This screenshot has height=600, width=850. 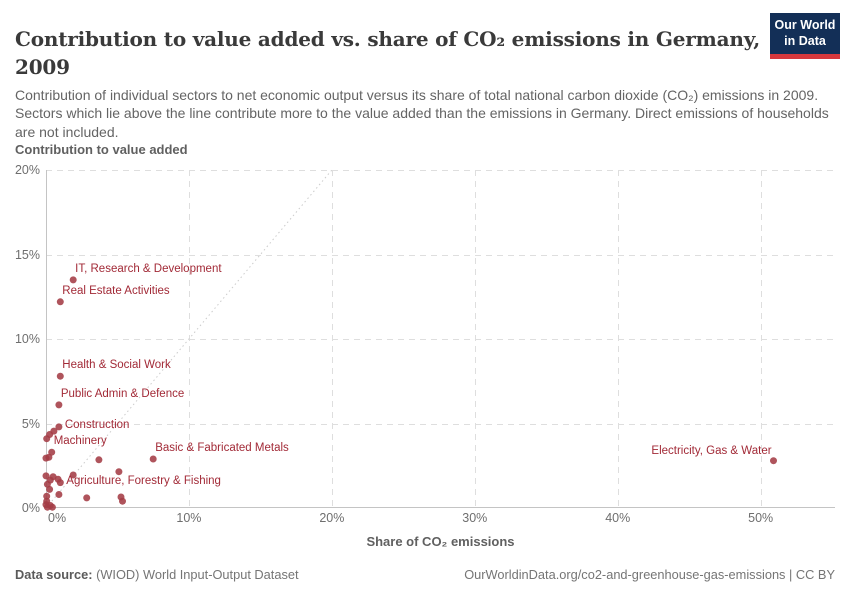 I want to click on x-tick-label: 50%, so click(x=761, y=518).